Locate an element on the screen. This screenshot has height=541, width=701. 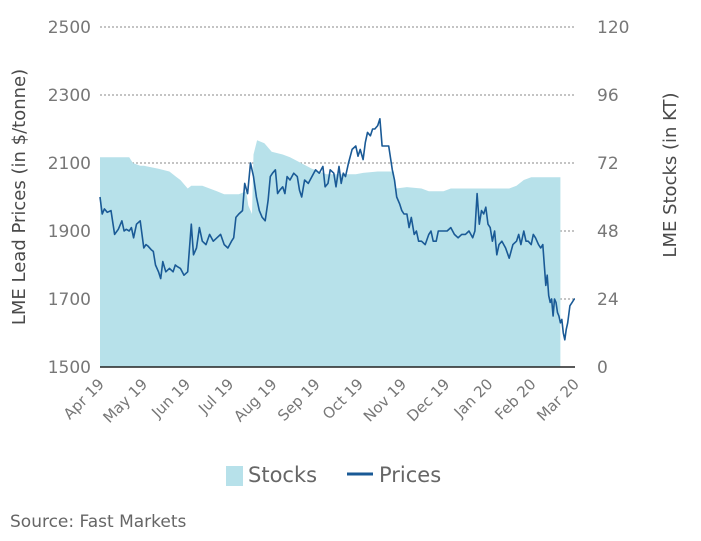
right-tick-label: 120 is located at coordinates (613, 28).